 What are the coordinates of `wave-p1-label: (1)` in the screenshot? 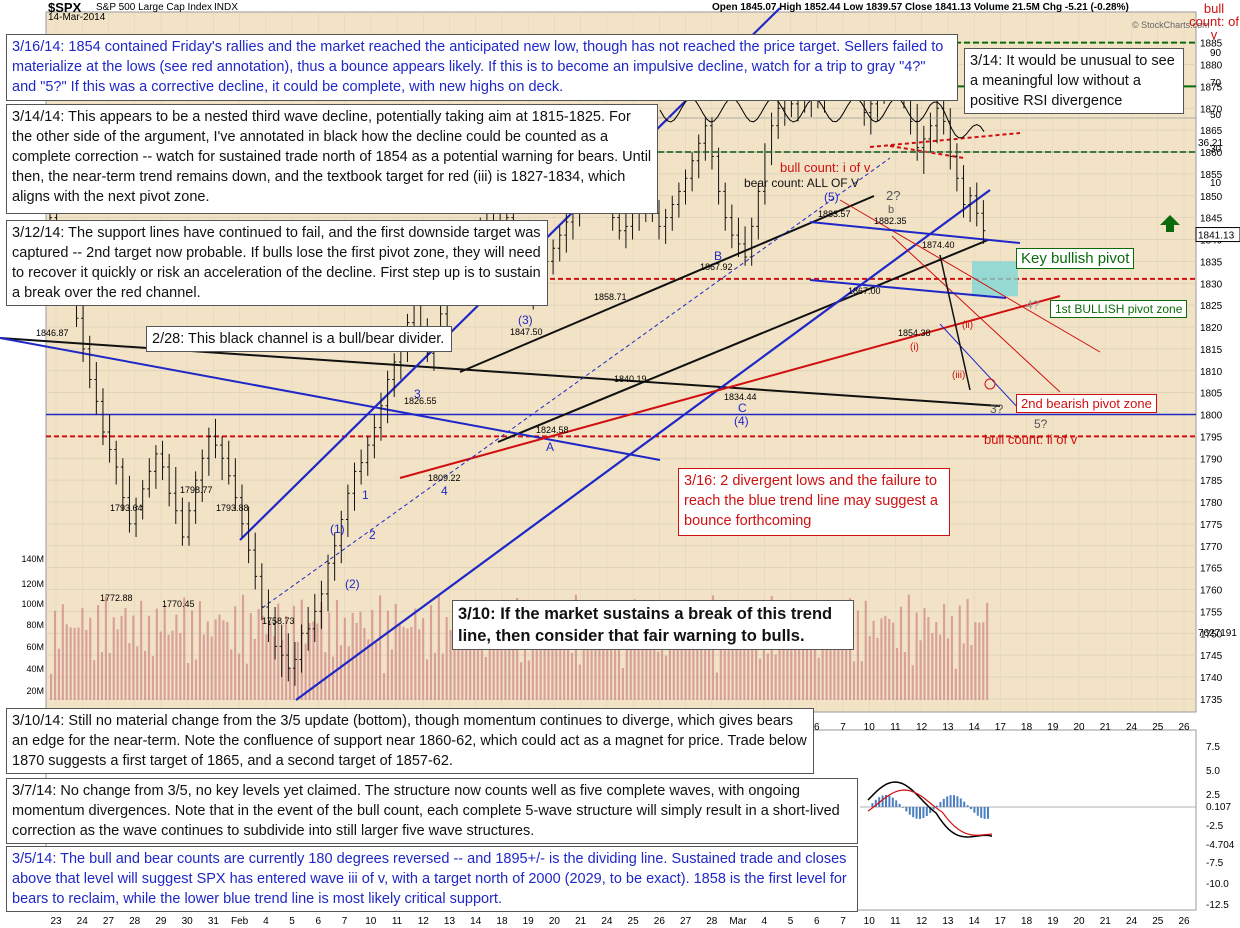 It's located at (337, 529).